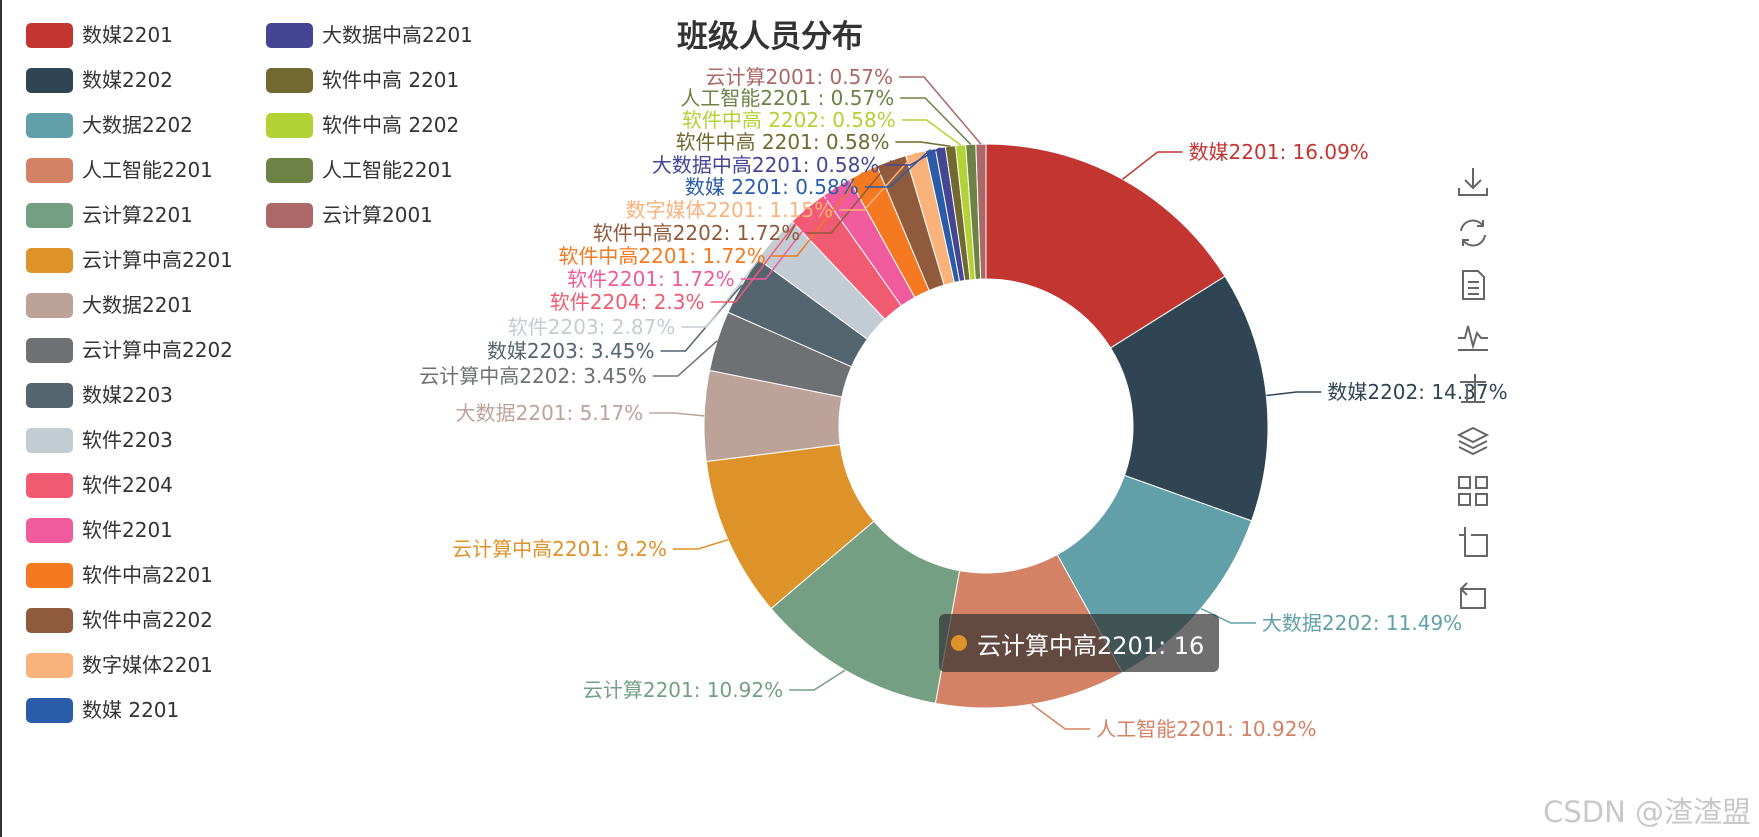 The width and height of the screenshot is (1759, 837). Describe the element at coordinates (730, 210) in the screenshot. I see `slice-label: 数字媒体2201: 1.15%` at that location.